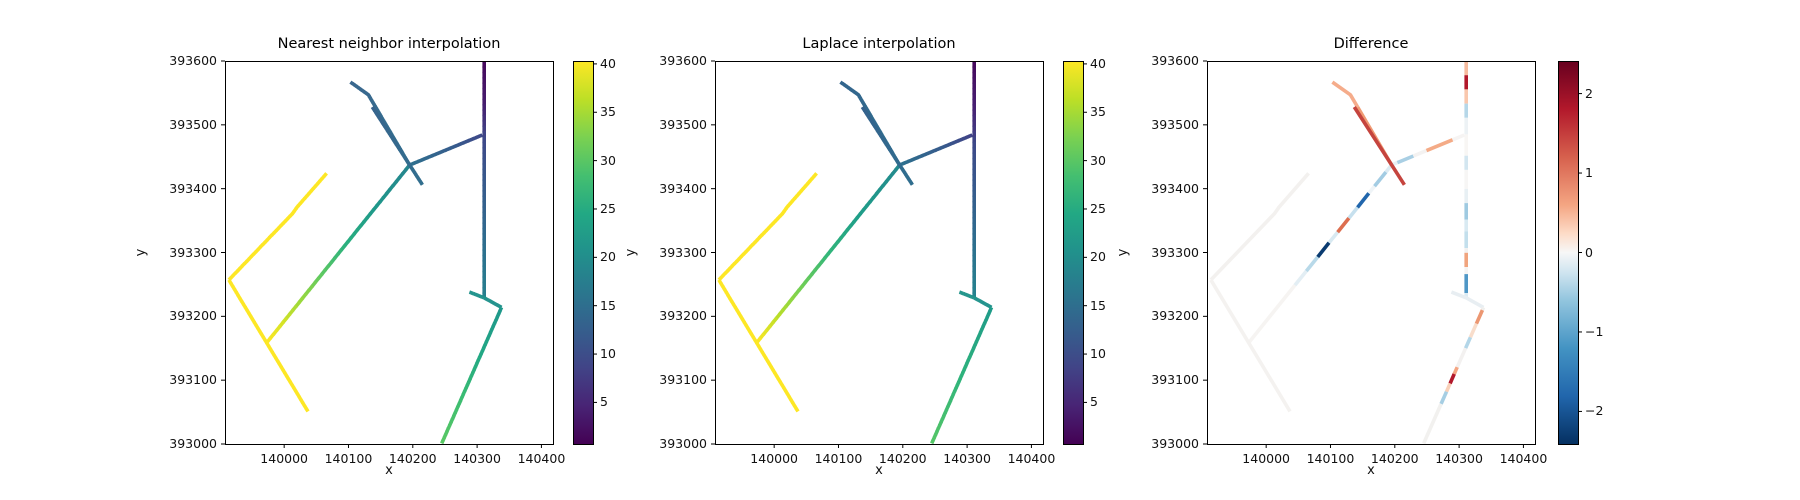  Describe the element at coordinates (1371, 470) in the screenshot. I see `x-axis-label-difference: x` at that location.